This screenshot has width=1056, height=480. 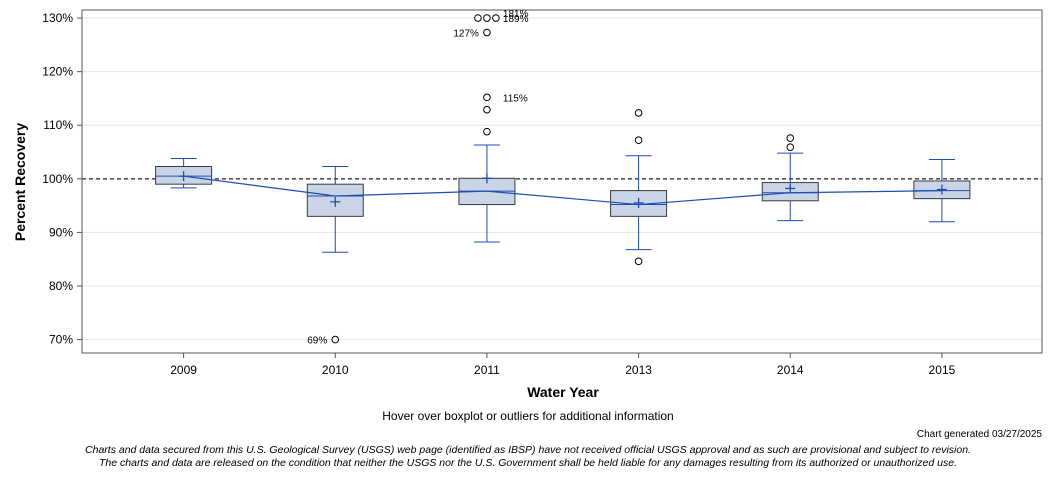 What do you see at coordinates (563, 392) in the screenshot?
I see `x-axis-title: Water Year` at bounding box center [563, 392].